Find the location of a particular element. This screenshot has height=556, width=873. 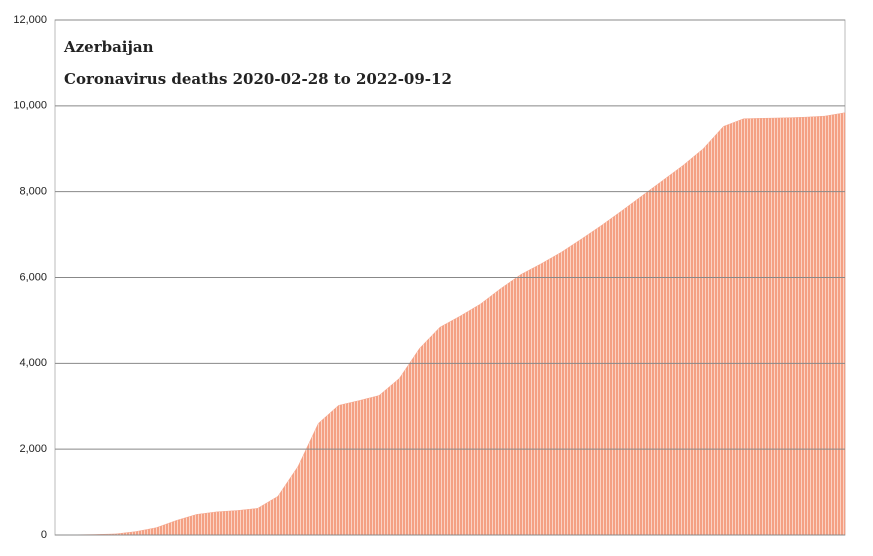

y-tick-label: 12,000 is located at coordinates (30, 20).